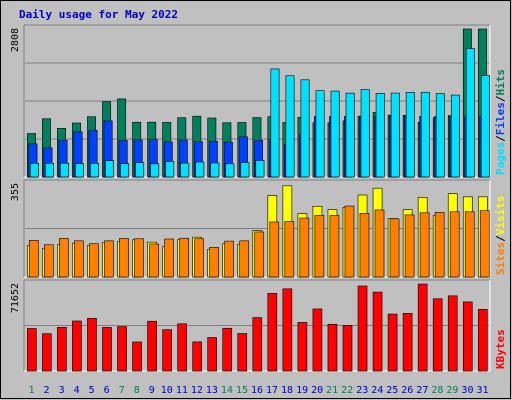  I want to click on legend-item-hits: Hits, so click(500, 82).